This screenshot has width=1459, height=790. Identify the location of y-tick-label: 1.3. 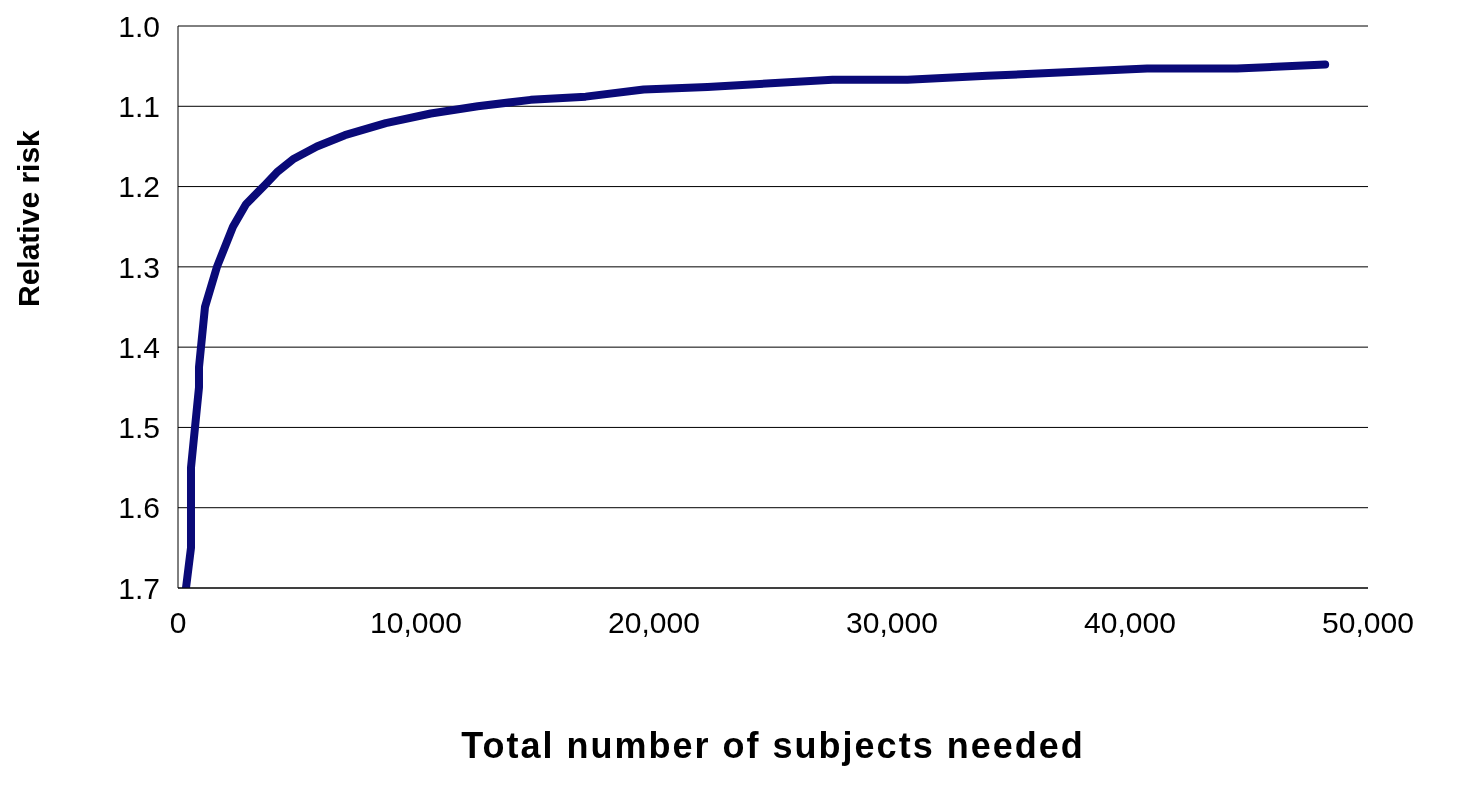
(139, 267).